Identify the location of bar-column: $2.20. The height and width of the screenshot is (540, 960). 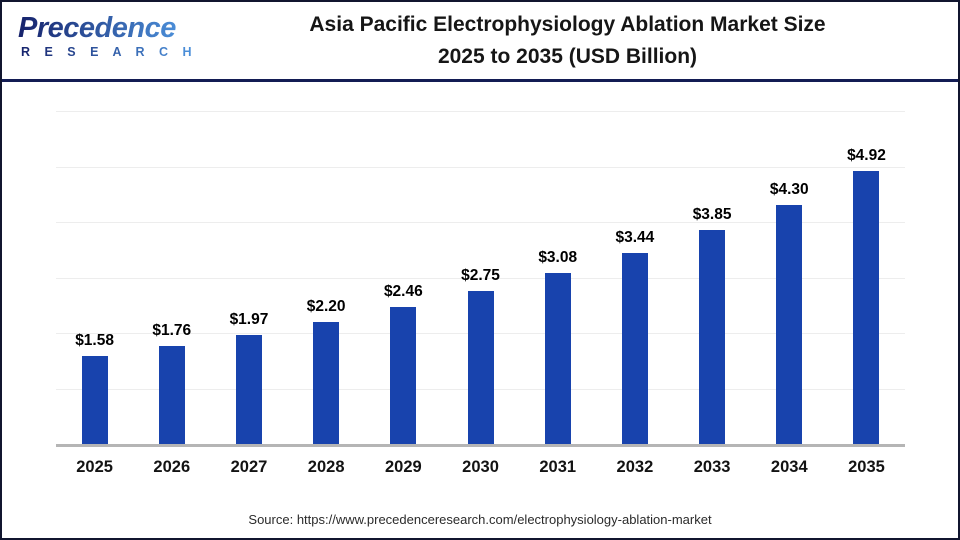
(326, 263).